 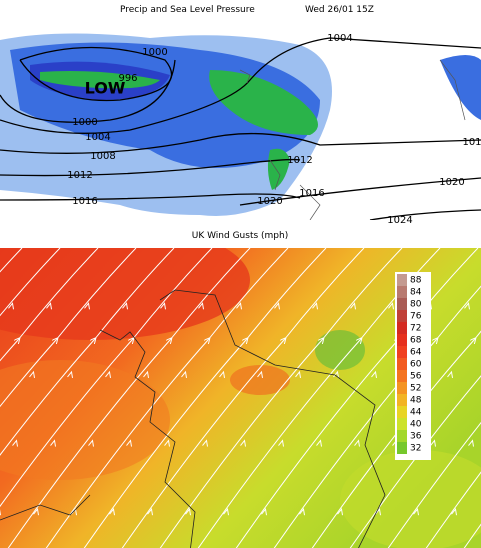 I want to click on legend-label: 52, so click(x=415, y=389).